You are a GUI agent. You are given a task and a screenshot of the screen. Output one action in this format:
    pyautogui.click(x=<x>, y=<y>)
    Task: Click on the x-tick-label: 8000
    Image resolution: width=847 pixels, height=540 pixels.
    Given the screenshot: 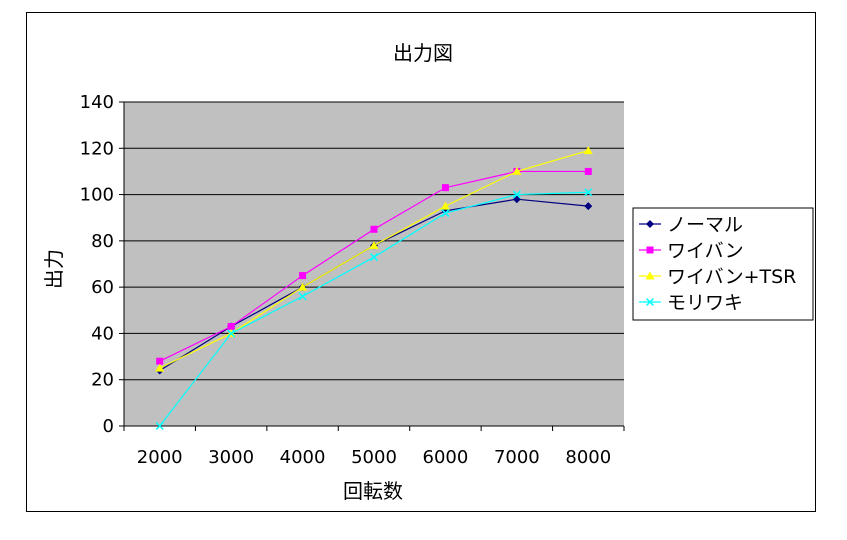 What is the action you would take?
    pyautogui.click(x=588, y=457)
    